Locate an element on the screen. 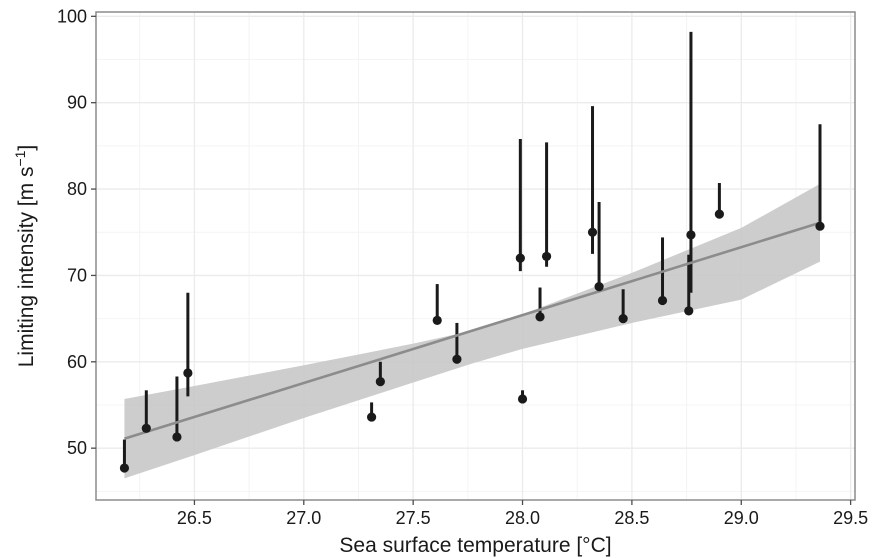 The image size is (876, 558). y-axis-title-close: ] is located at coordinates (26, 148).